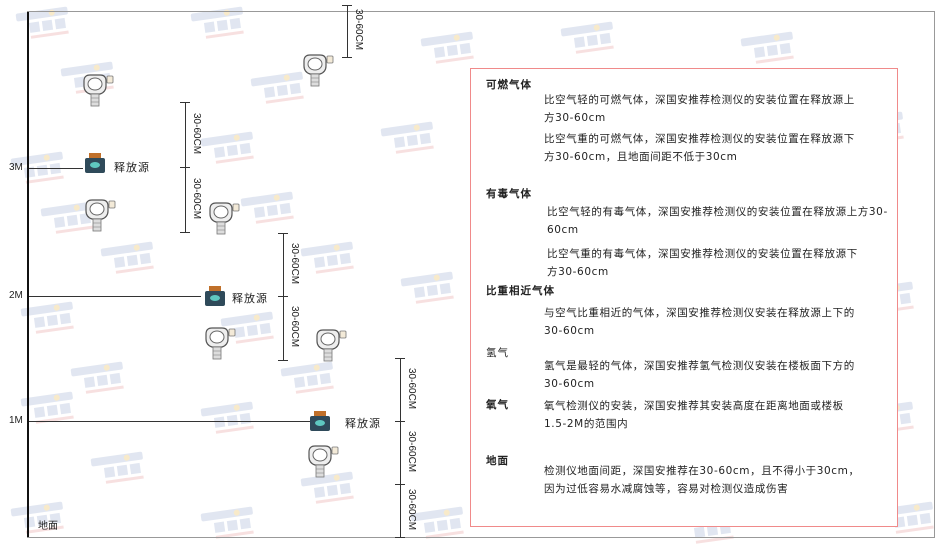 This screenshot has height=549, width=938. What do you see at coordinates (717, 221) in the screenshot?
I see `toxic-lighter: 比空气轻的有毒气体，深国安推荐检测仪的安装位置在释放源上方30-60cm` at bounding box center [717, 221].